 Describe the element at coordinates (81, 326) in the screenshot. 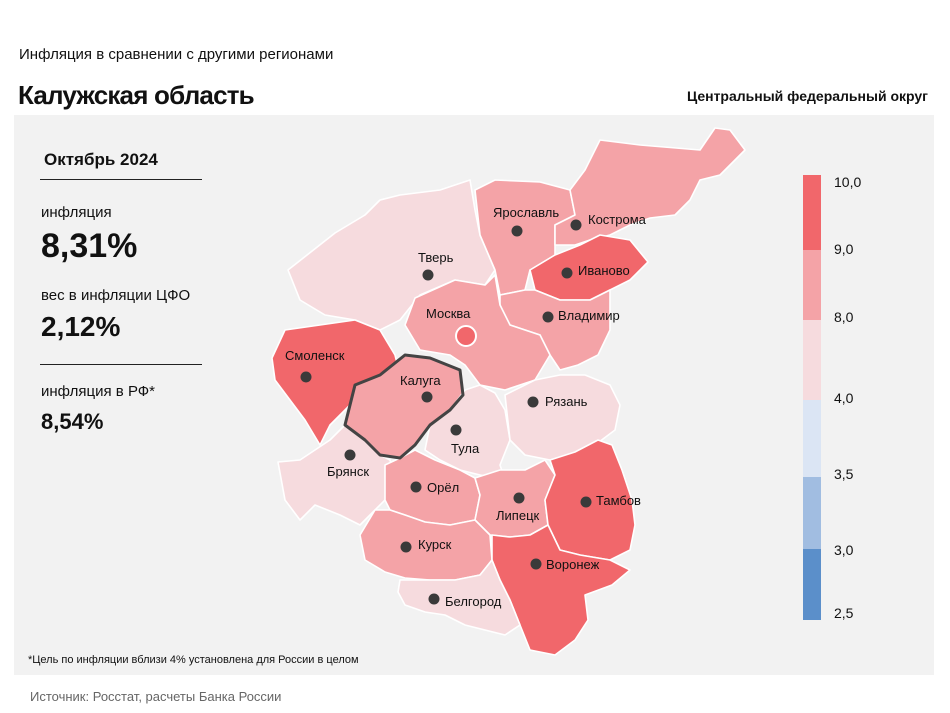

I see `weight-value: 2,12%` at that location.